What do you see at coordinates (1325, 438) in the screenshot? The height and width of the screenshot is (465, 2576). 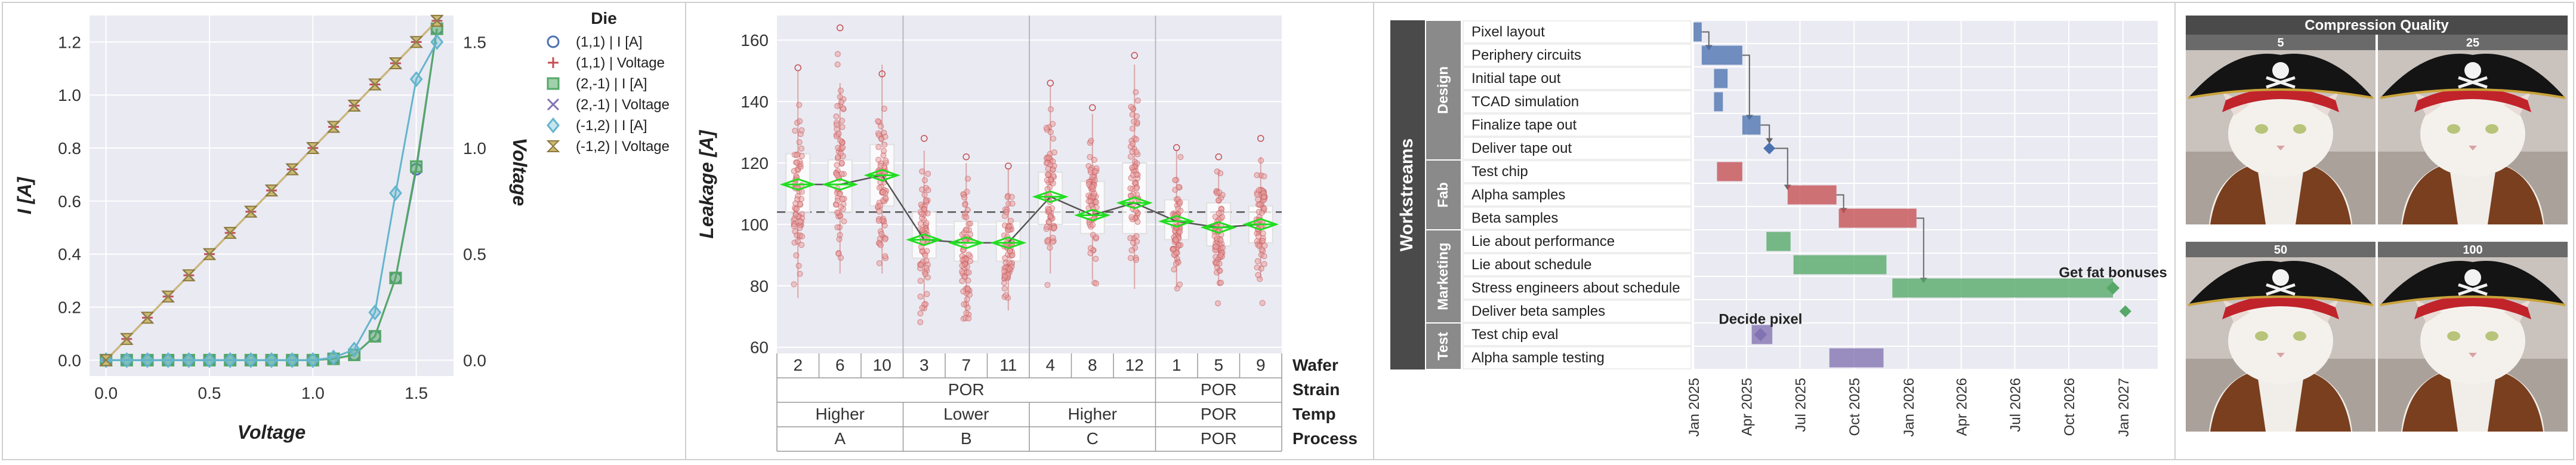 I see `group-row-title: Process` at bounding box center [1325, 438].